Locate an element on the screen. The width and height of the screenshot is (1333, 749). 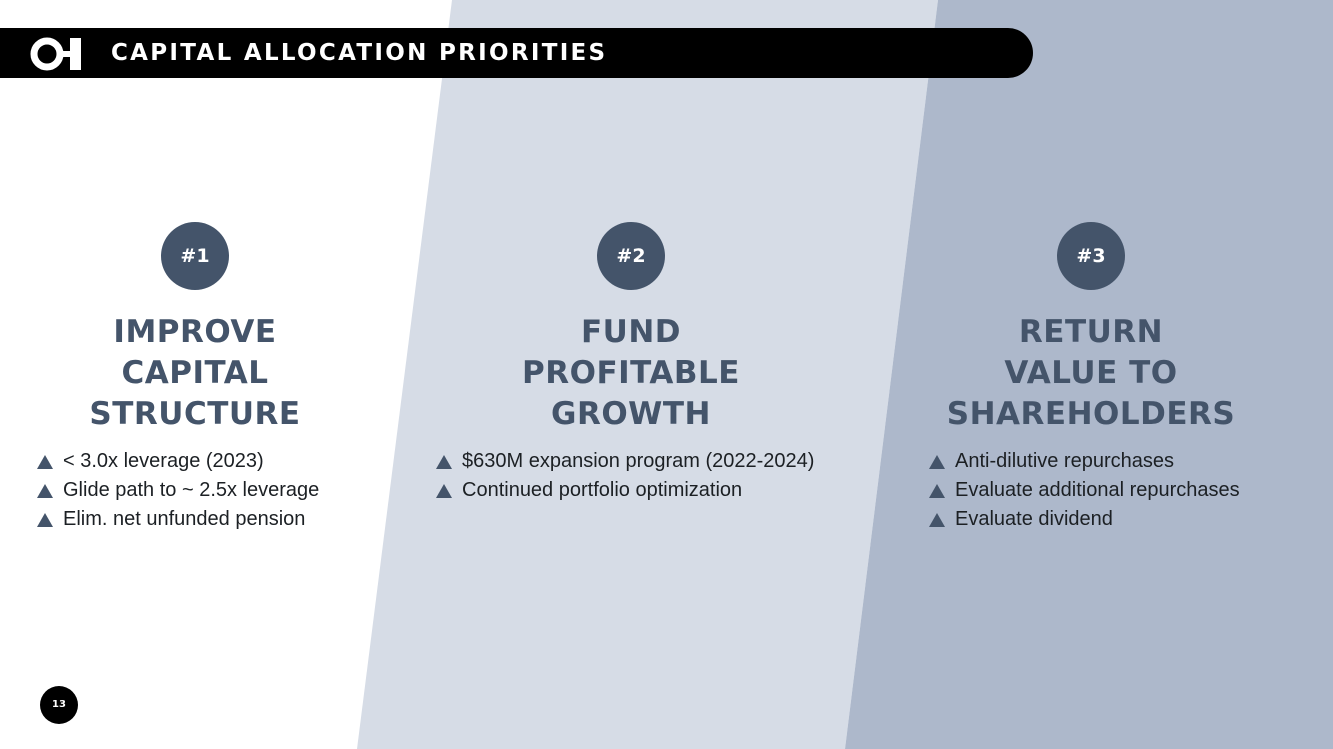
bullet-item: Evaluate additional repurchases is located at coordinates (1084, 490).